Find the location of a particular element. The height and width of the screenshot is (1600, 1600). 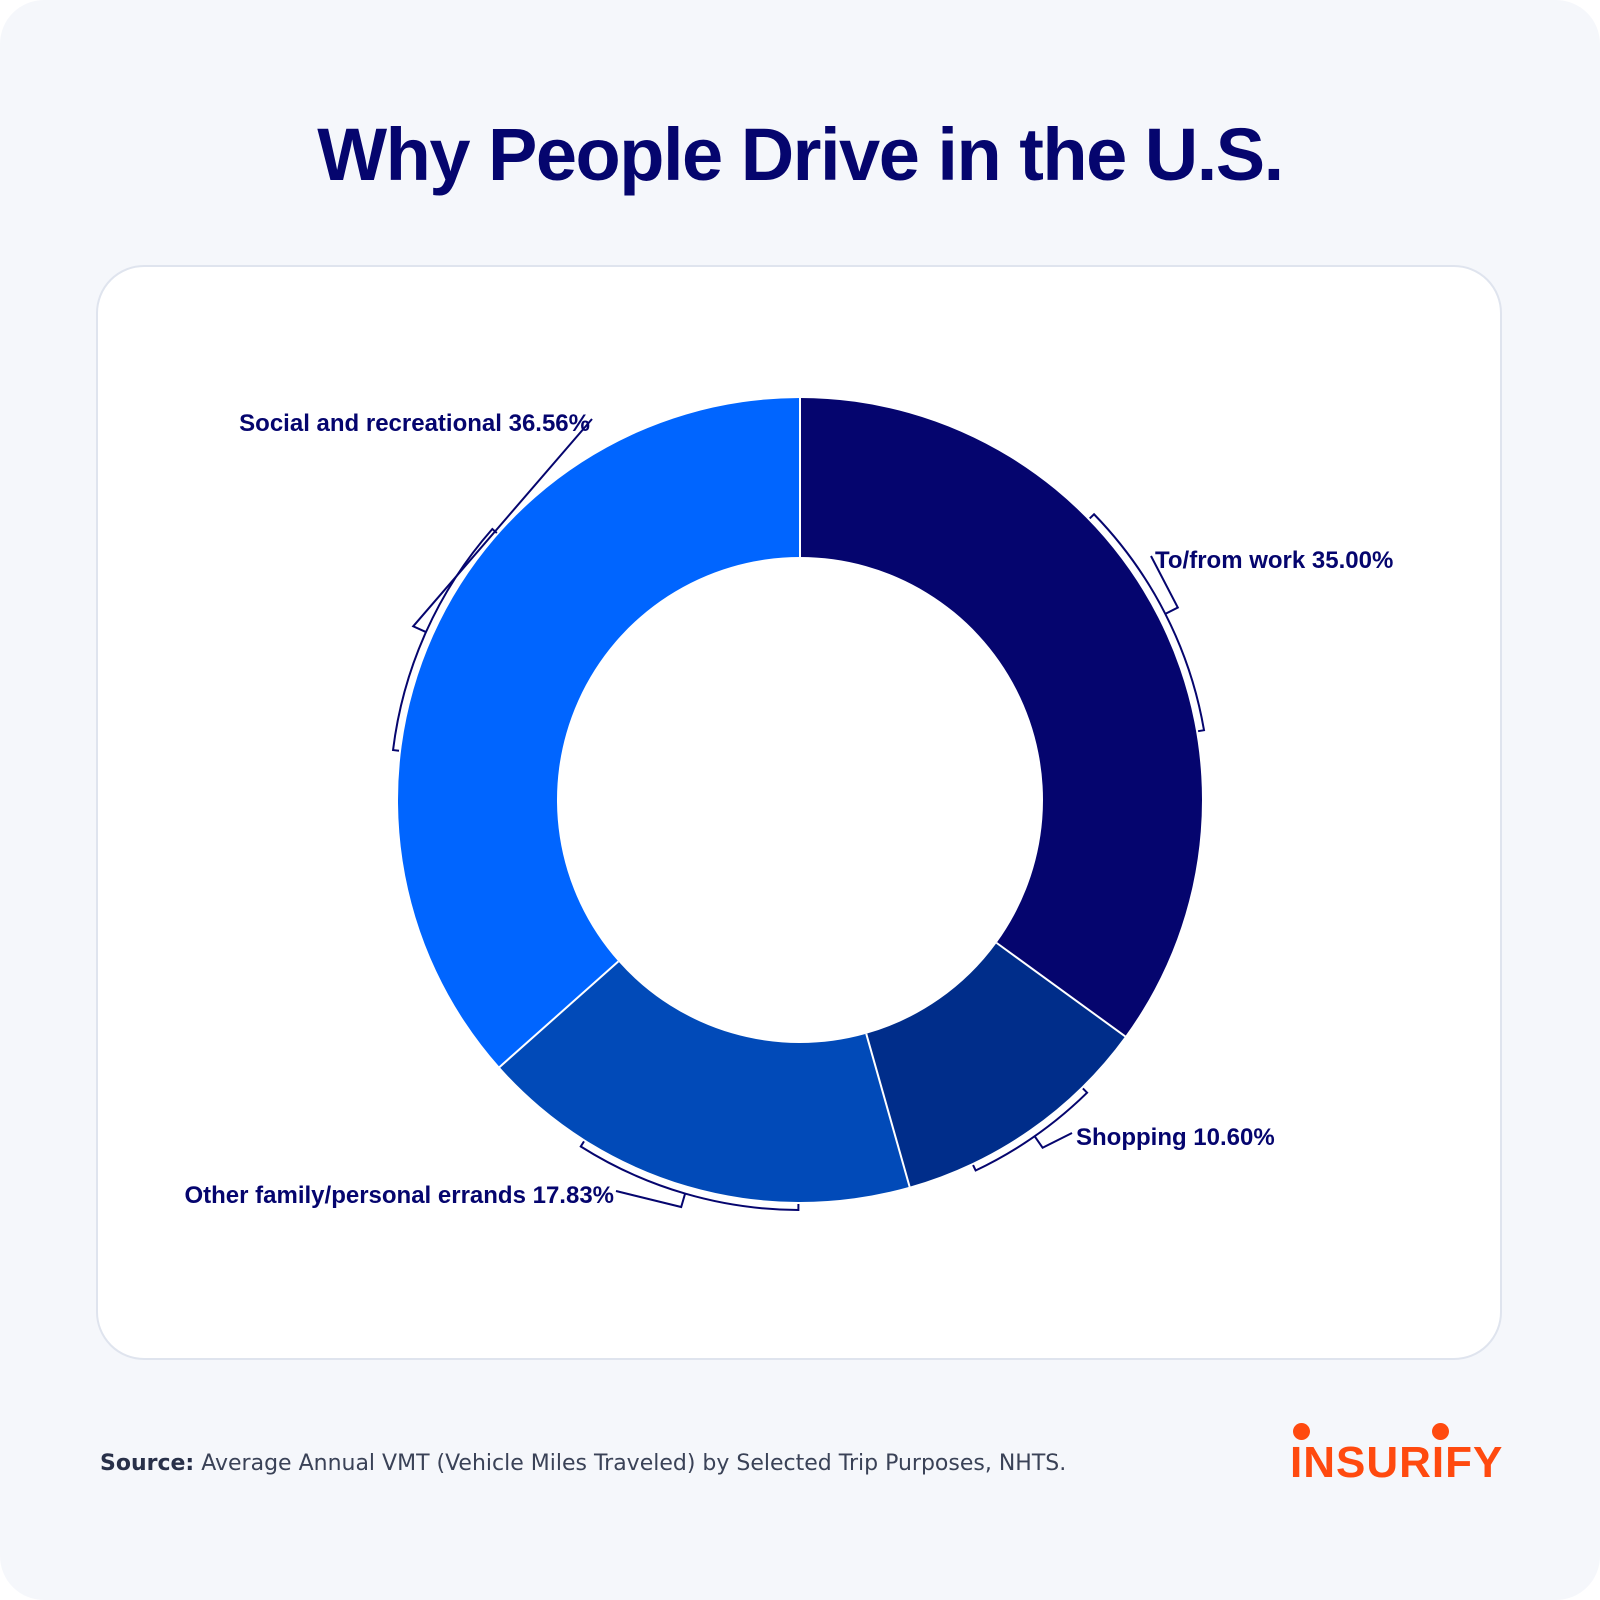

donut-slice-other-family-personal-errands is located at coordinates (704, 1081).